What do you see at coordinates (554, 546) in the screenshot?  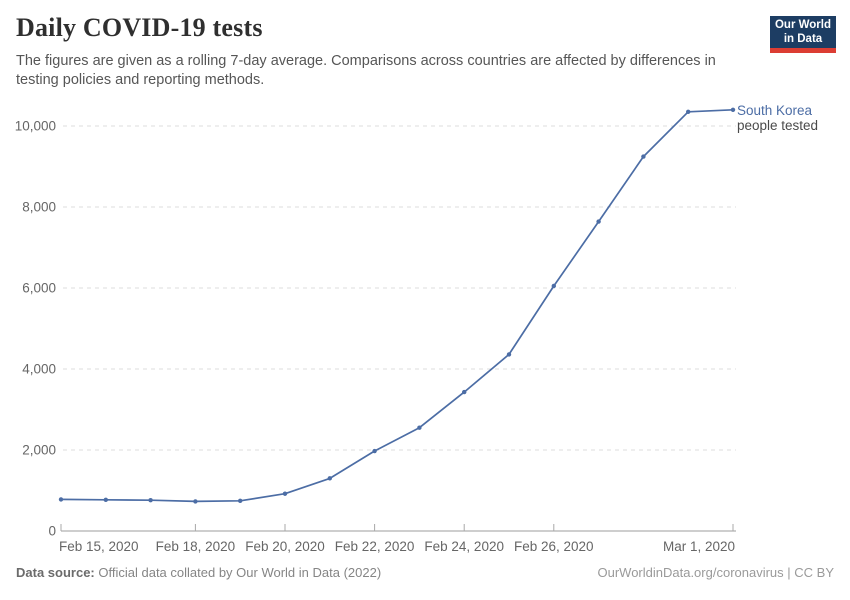 I see `x-axis-label: Feb 26, 2020` at bounding box center [554, 546].